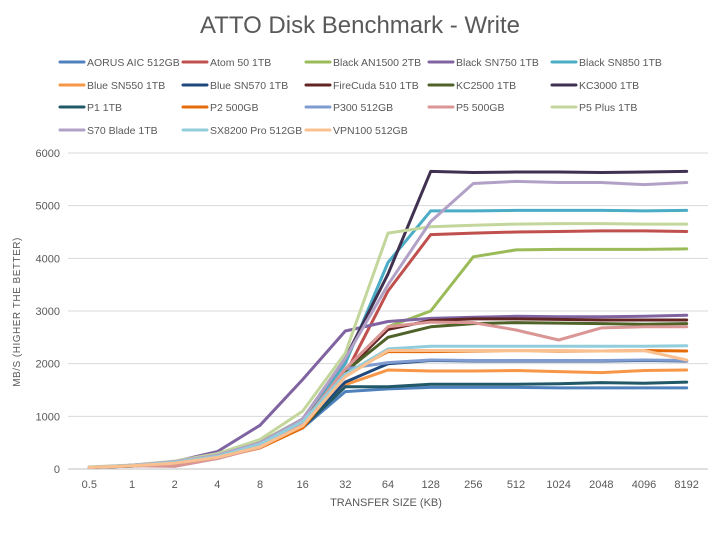 The image size is (720, 533). What do you see at coordinates (260, 485) in the screenshot?
I see `x-tick-label: 8` at bounding box center [260, 485].